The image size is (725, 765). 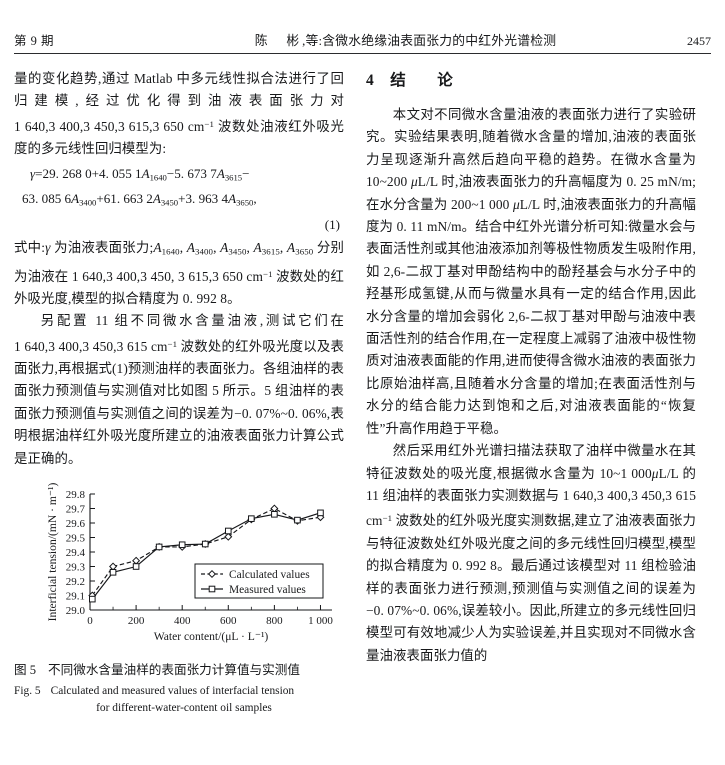 I want to click on section-heading-conclusion: 4 结 论, so click(x=531, y=79).